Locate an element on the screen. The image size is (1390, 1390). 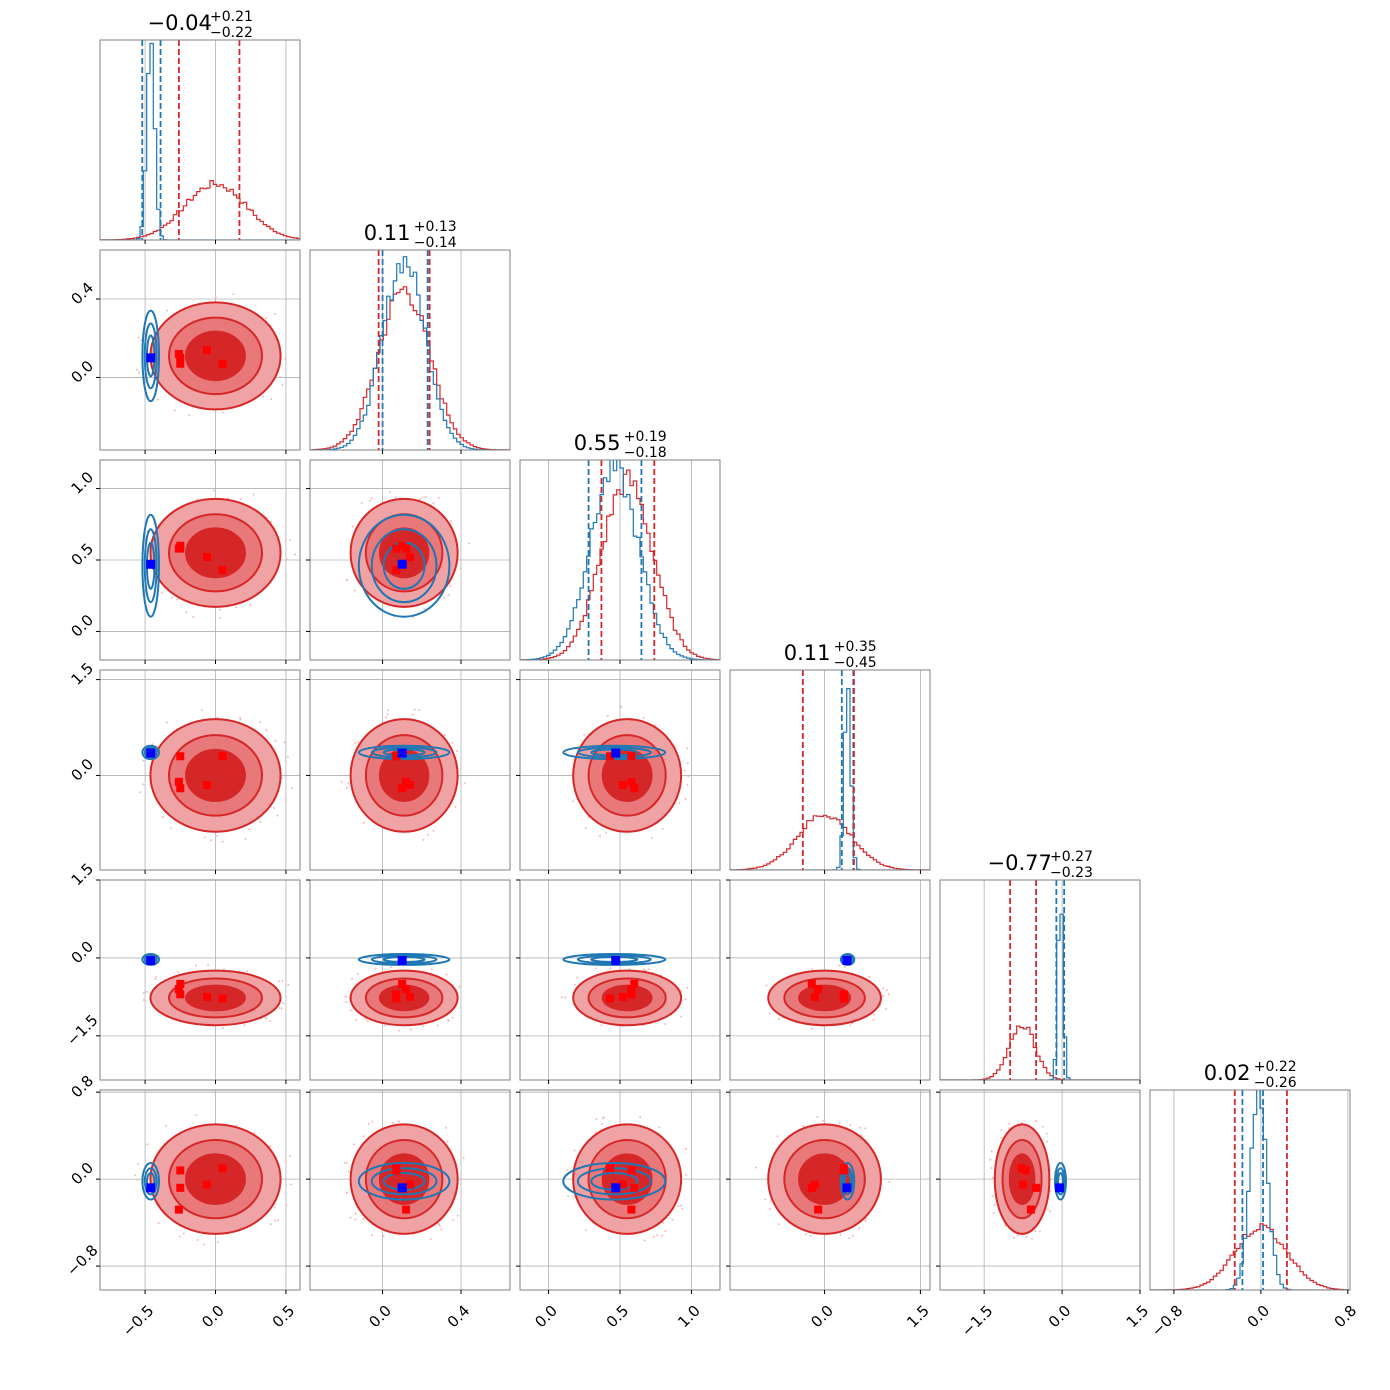
panel-title-plus: +0.21 is located at coordinates (231, 17).